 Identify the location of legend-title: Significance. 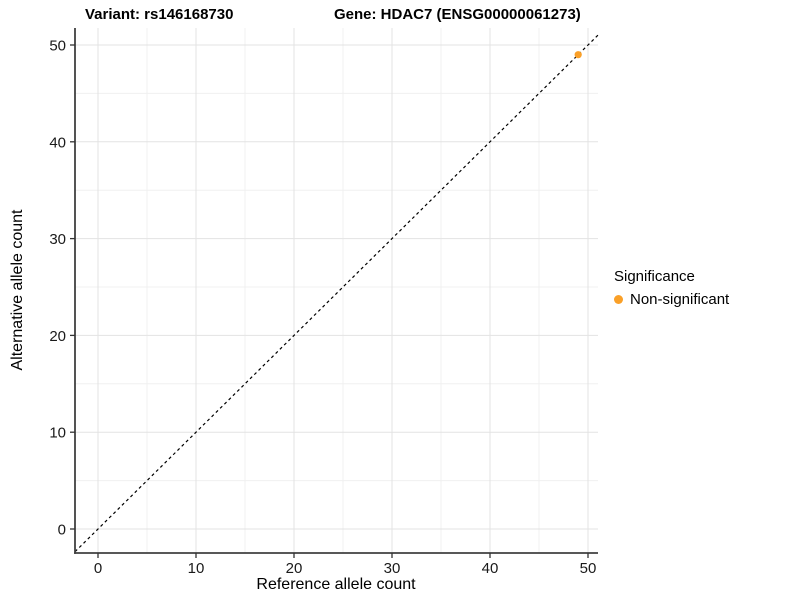
(654, 276).